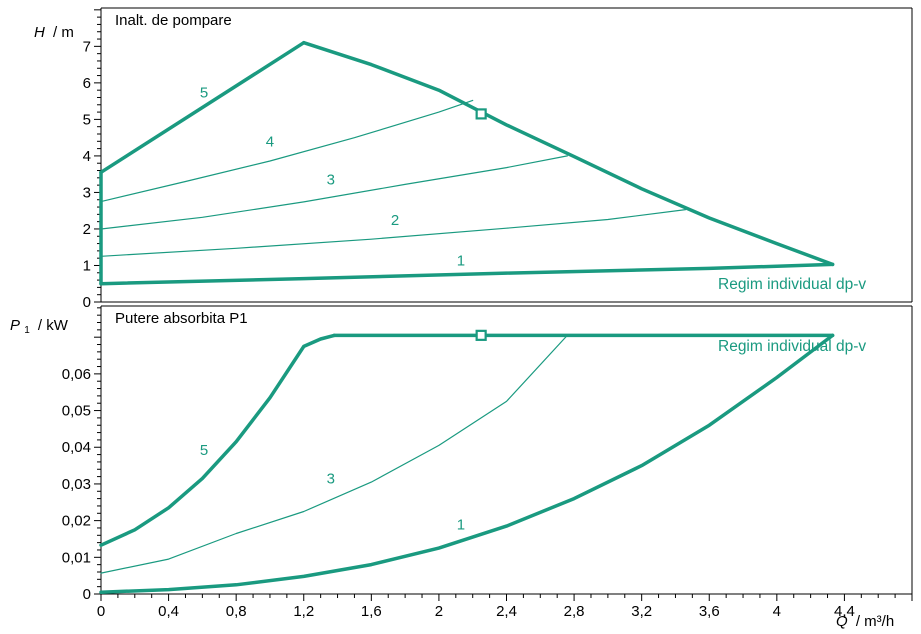 This screenshot has width=921, height=634. What do you see at coordinates (303, 611) in the screenshot?
I see `x-tick-label: 1,2` at bounding box center [303, 611].